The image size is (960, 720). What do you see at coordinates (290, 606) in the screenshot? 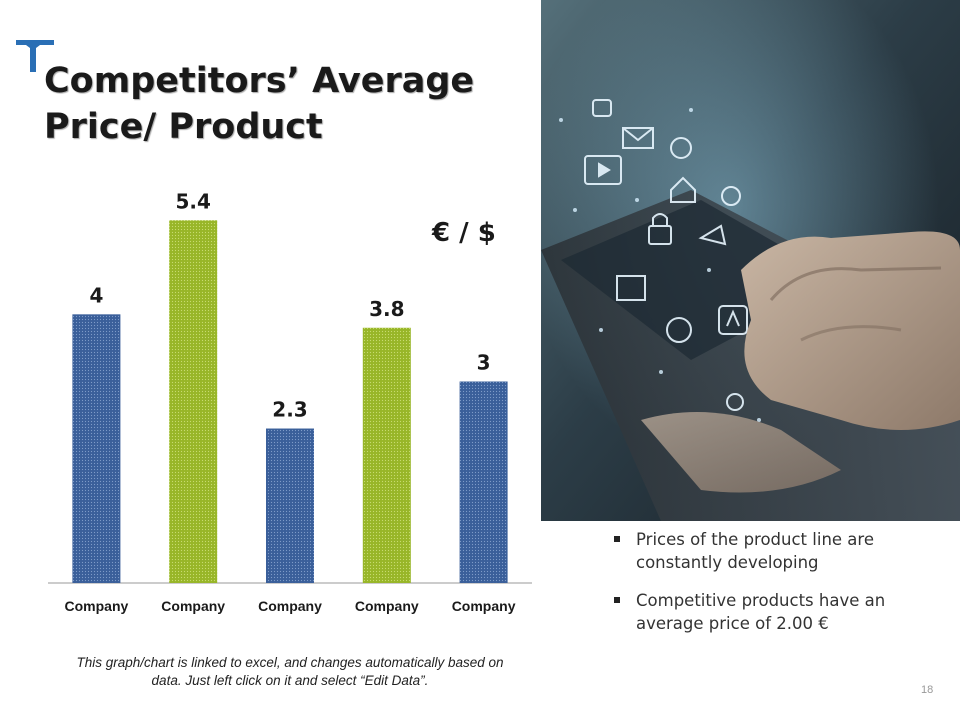
I see `category-label-3: Company` at bounding box center [290, 606].